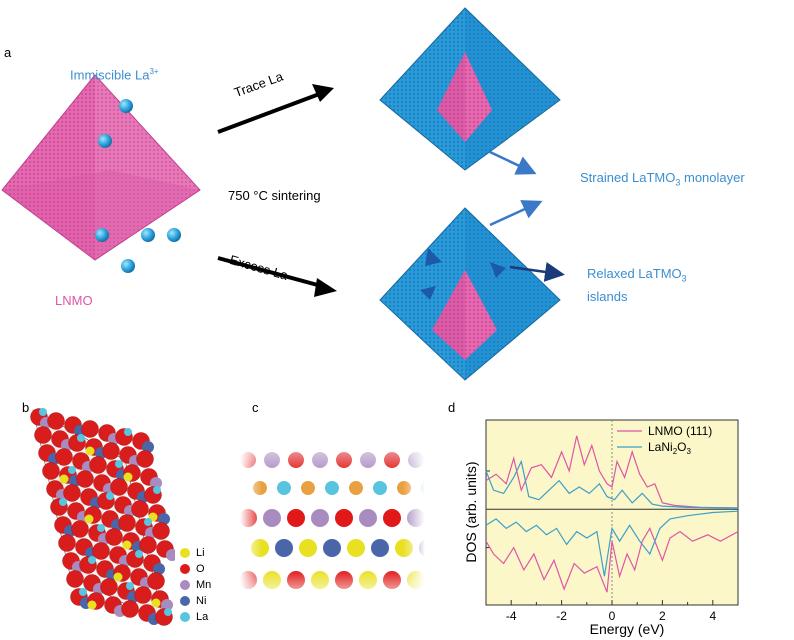 This screenshot has height=640, width=794. Describe the element at coordinates (332, 517) in the screenshot. I see `panel-c-structure` at that location.